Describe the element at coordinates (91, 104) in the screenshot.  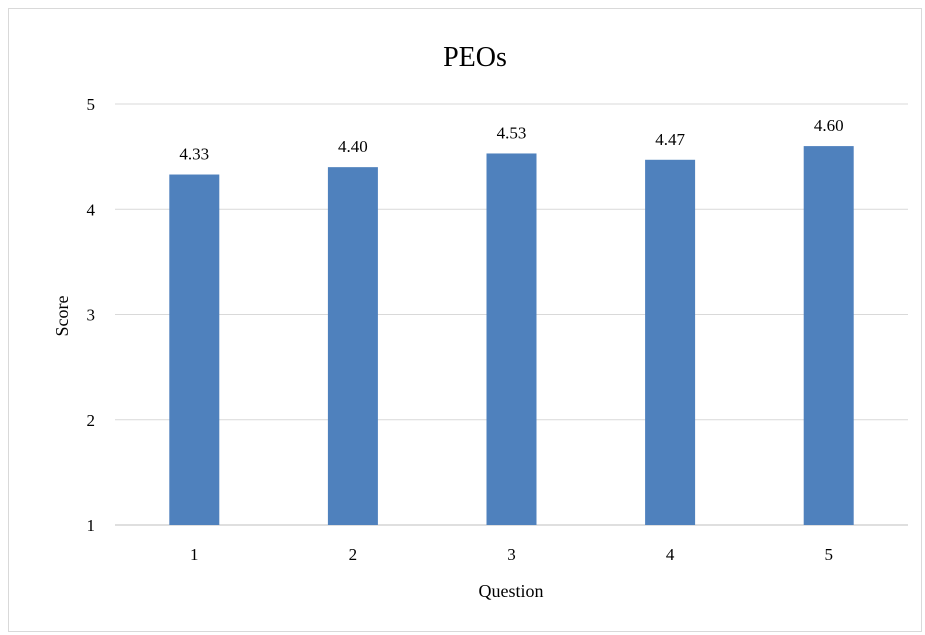
I see `y-tick-label: 5` at that location.